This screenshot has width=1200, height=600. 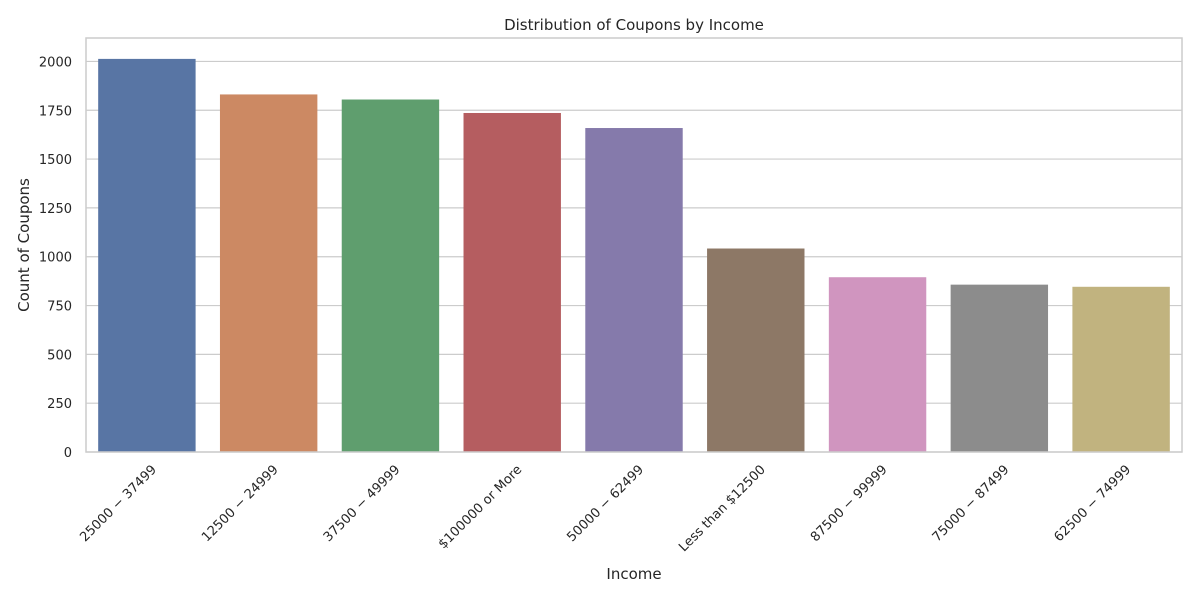 What do you see at coordinates (971, 503) in the screenshot?
I see `x-tick-label: 75000 − 87499` at bounding box center [971, 503].